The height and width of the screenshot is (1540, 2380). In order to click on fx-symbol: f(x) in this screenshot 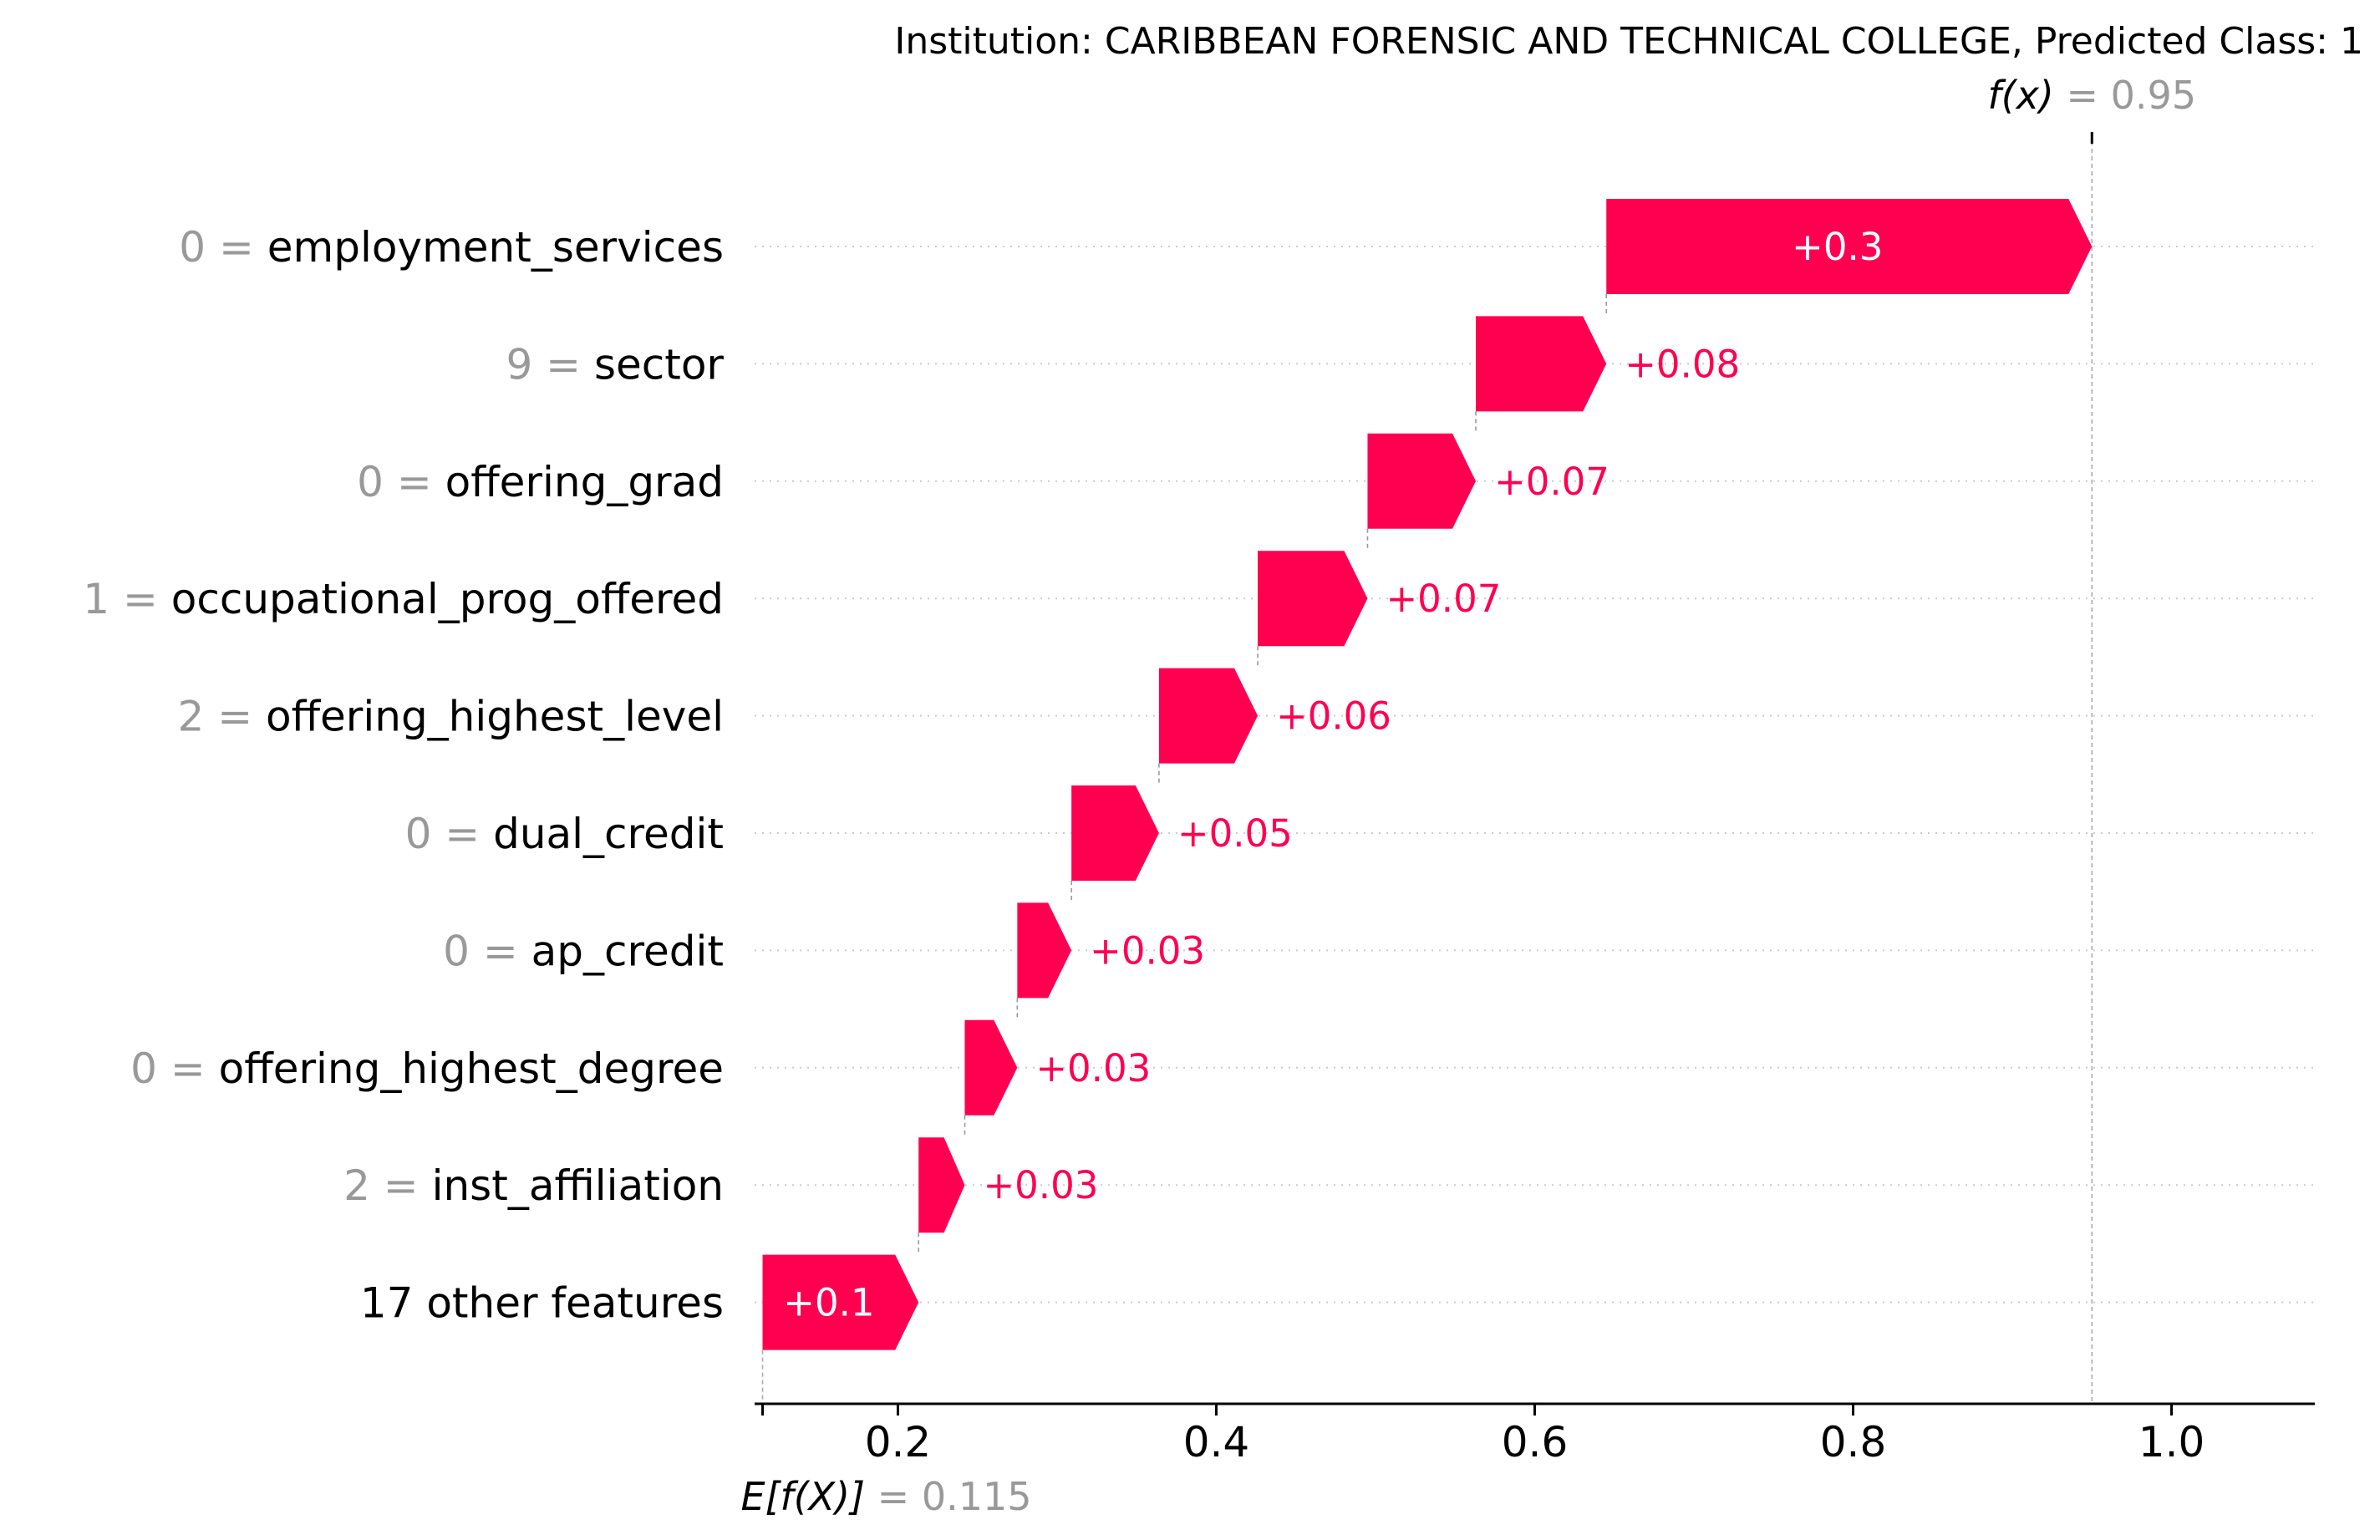, I will do `click(2021, 95)`.